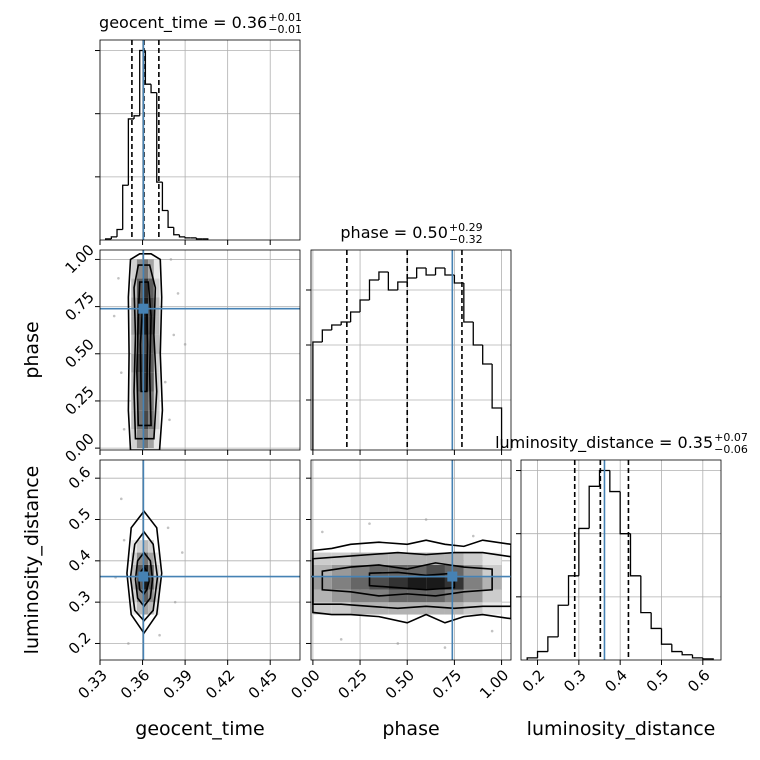 This screenshot has height=760, width=760. What do you see at coordinates (494, 684) in the screenshot?
I see `x-tick-label: 1.00` at bounding box center [494, 684].